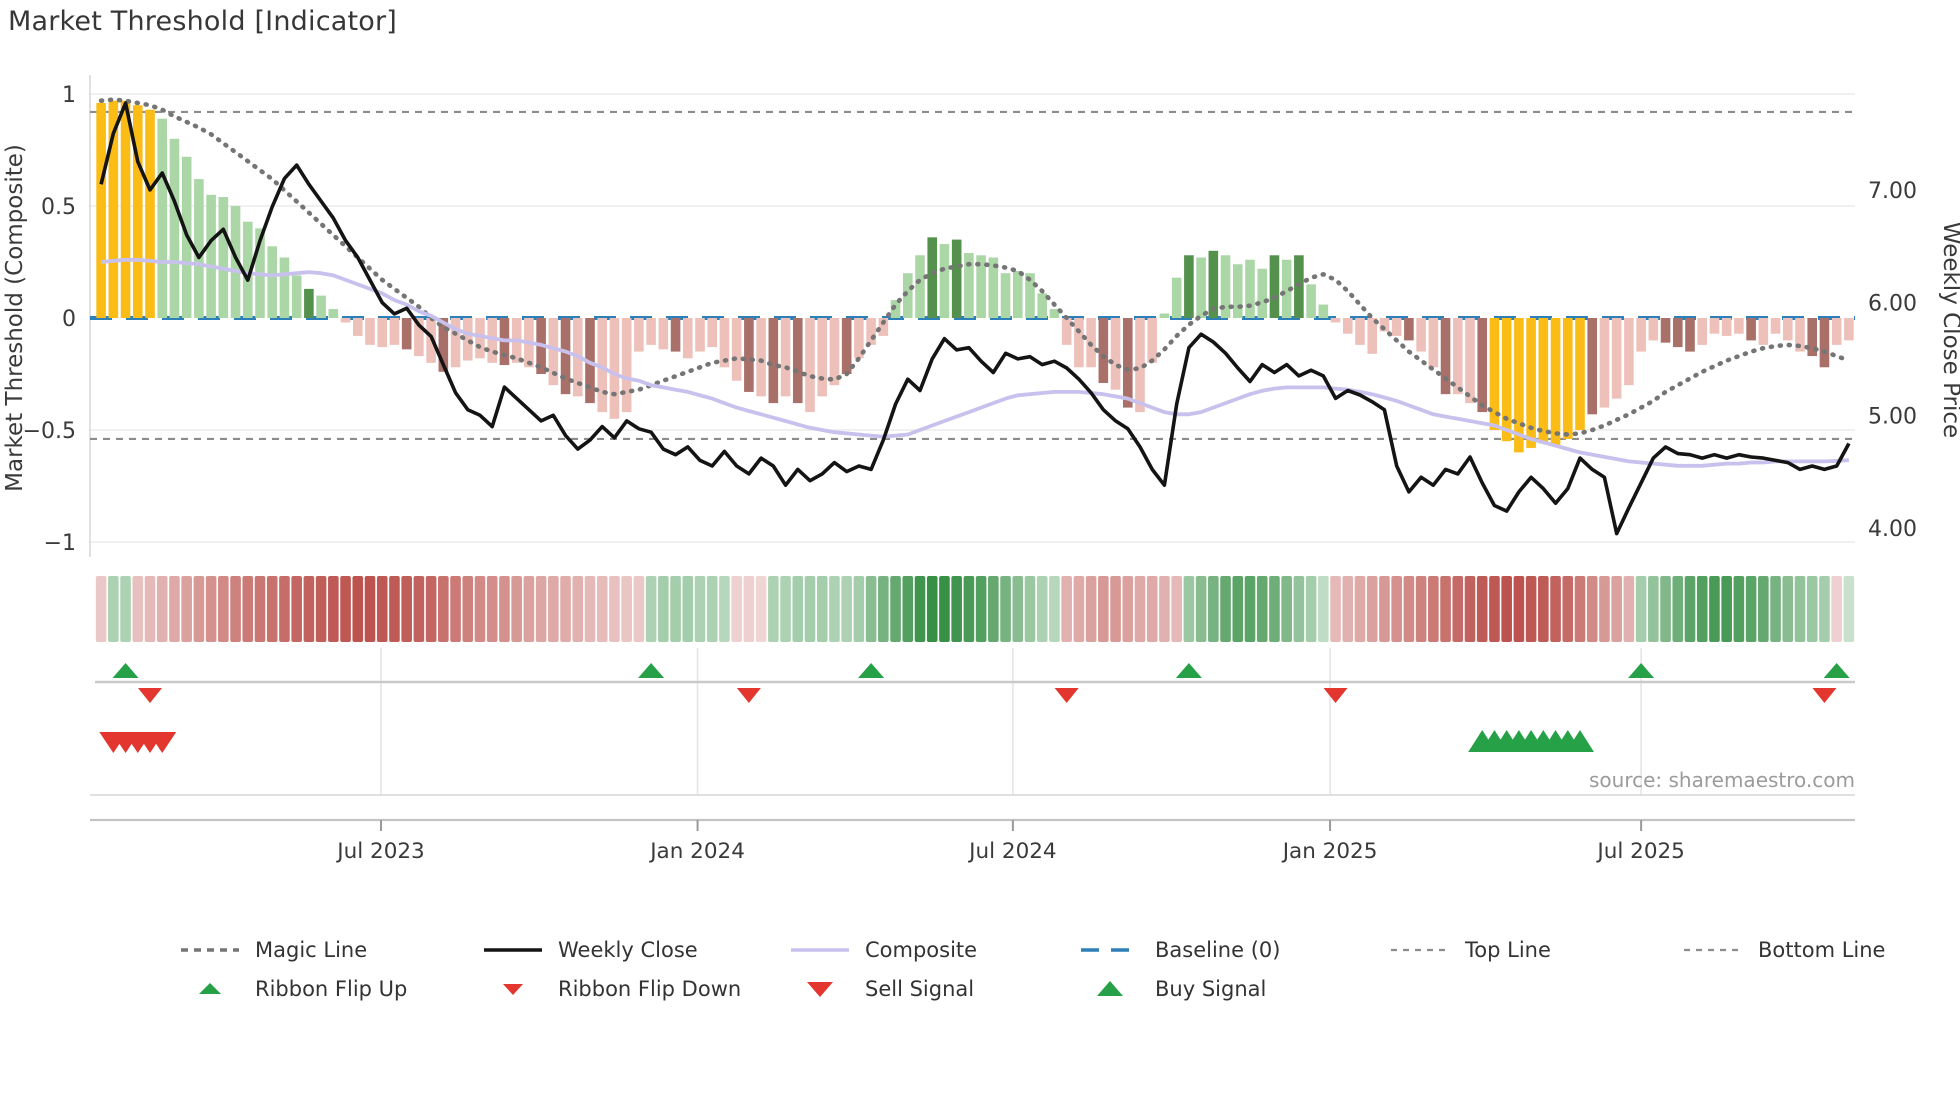 Image resolution: width=1960 pixels, height=1102 pixels. I want to click on legend-item-sell-signal: Sell Signal, so click(881, 989).